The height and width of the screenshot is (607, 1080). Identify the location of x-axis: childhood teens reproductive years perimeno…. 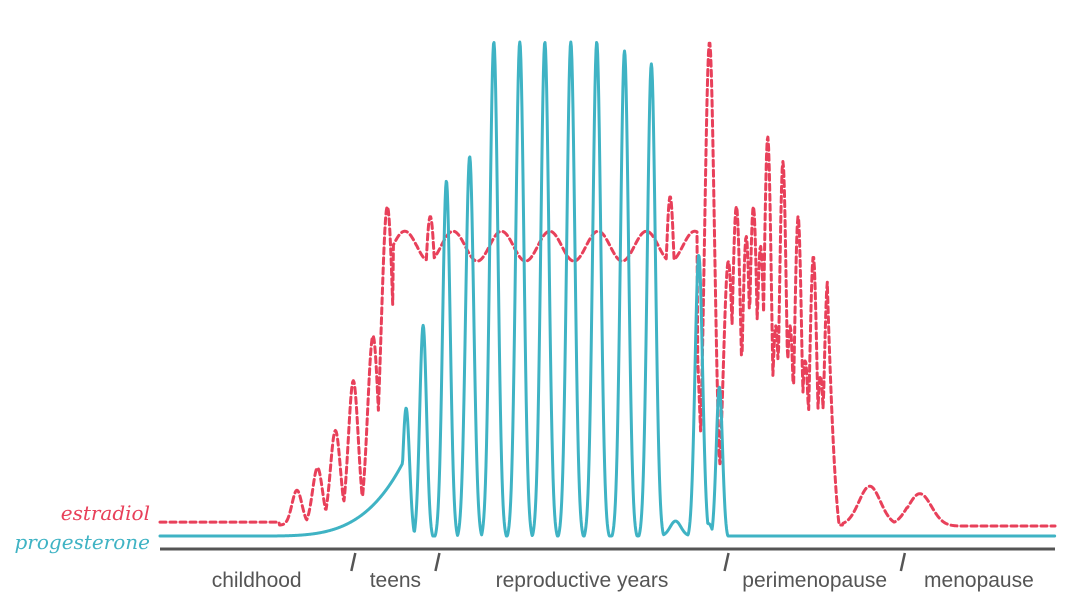
(607, 569).